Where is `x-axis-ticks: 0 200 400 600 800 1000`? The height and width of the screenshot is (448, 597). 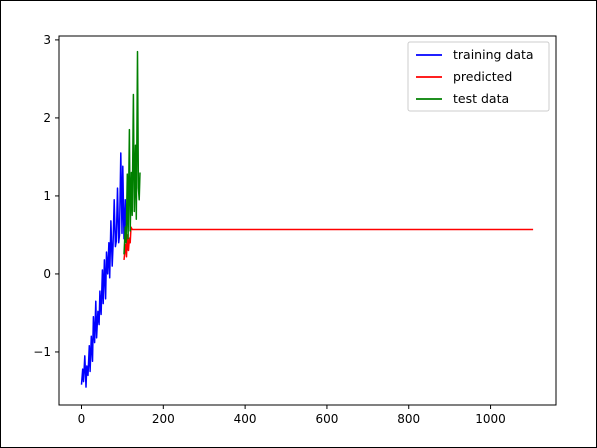 x-axis-ticks: 0 200 400 600 800 1000 is located at coordinates (292, 415).